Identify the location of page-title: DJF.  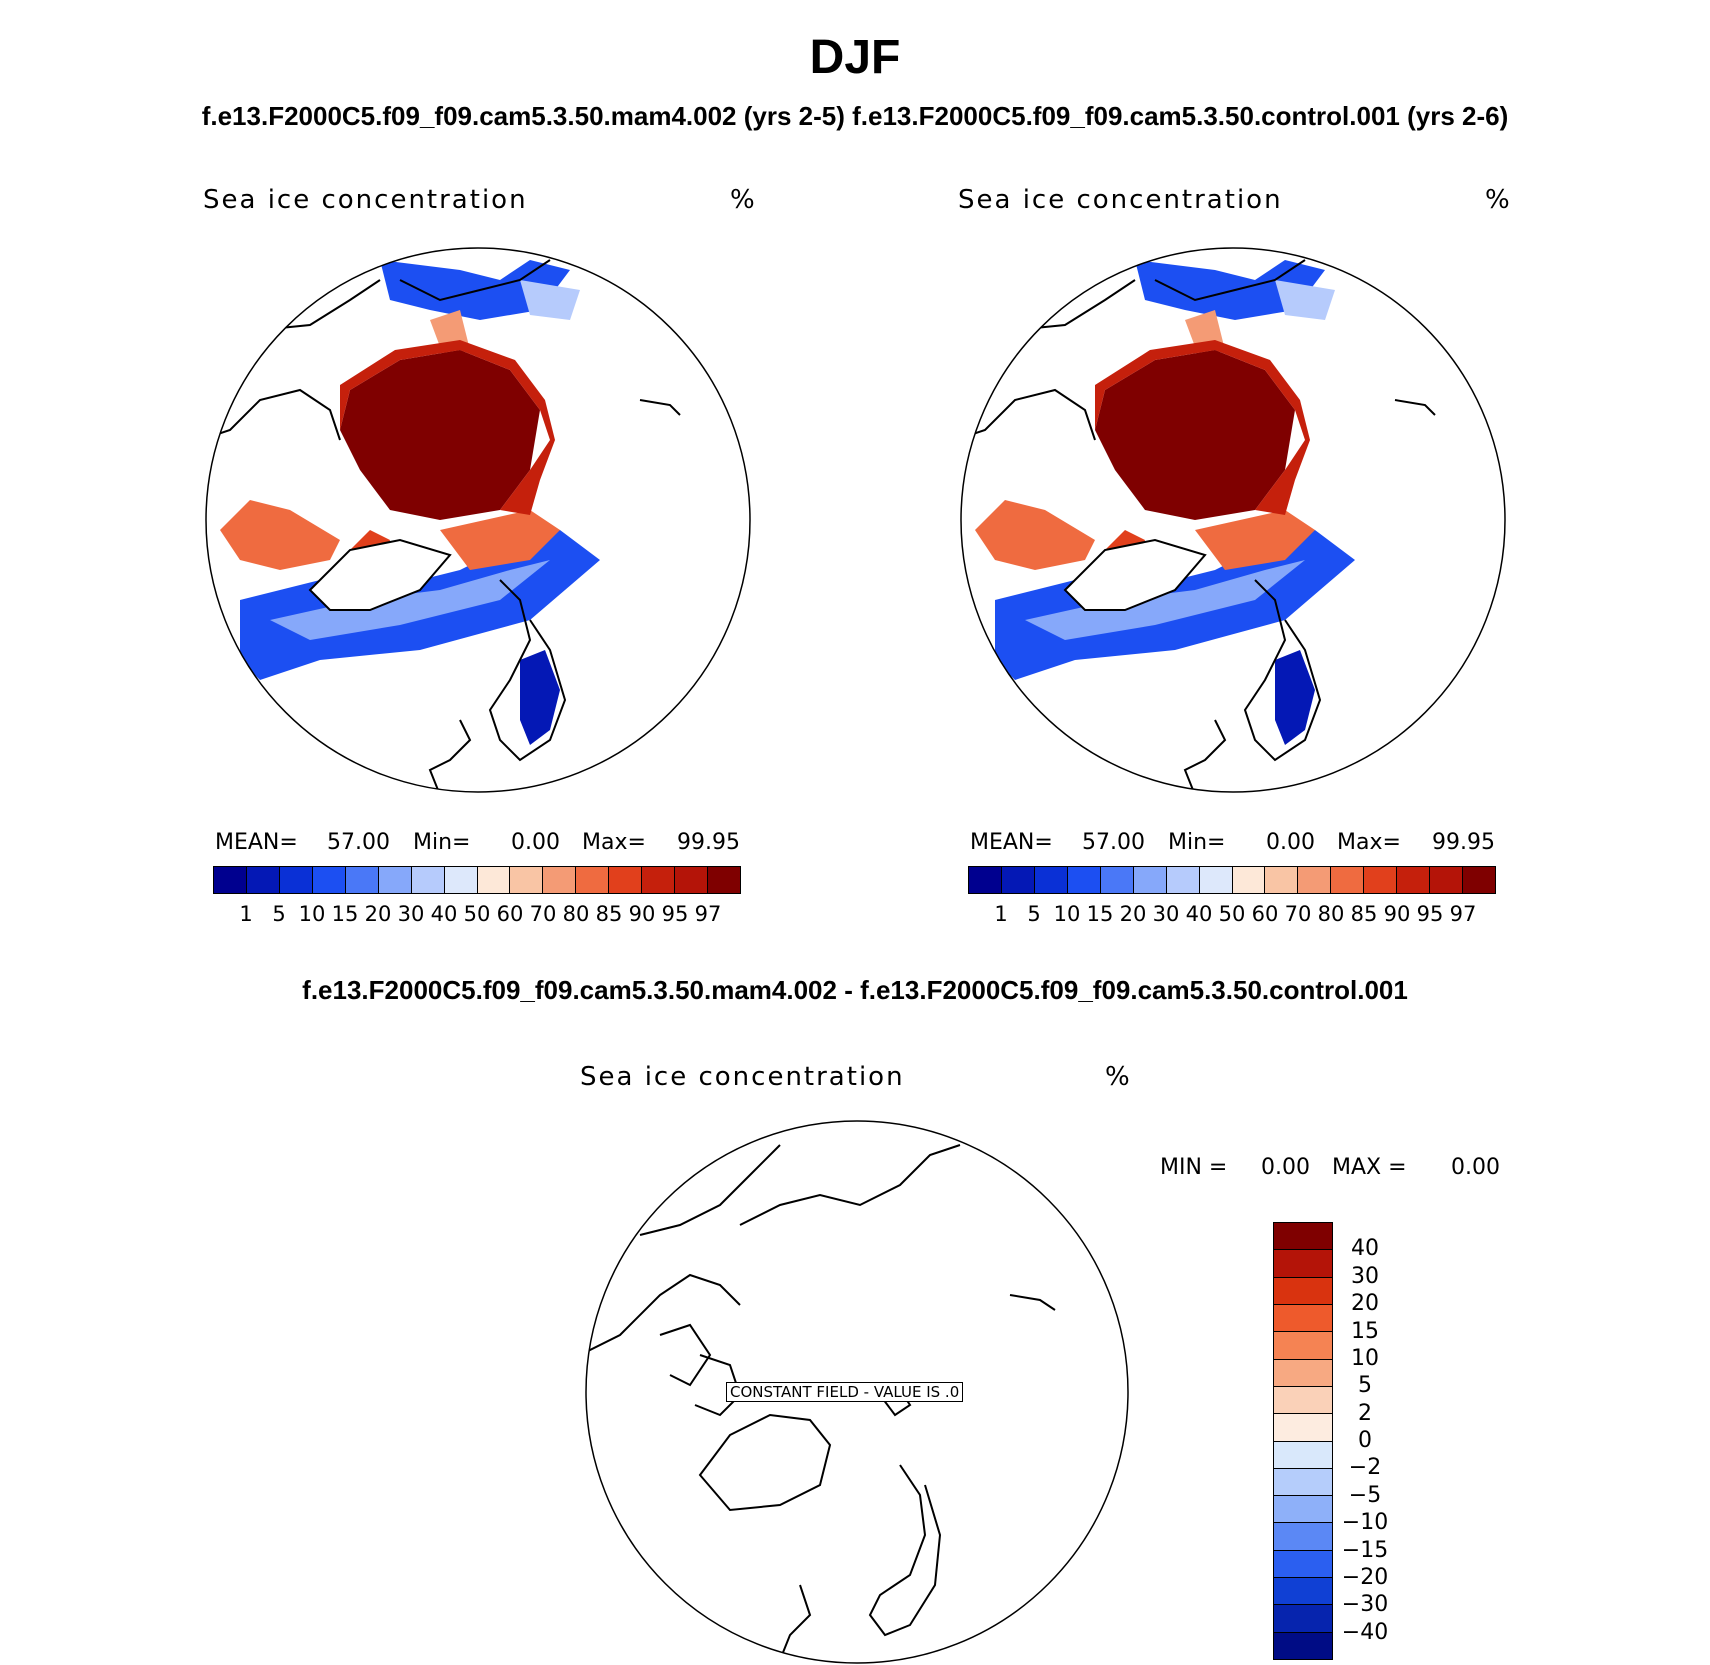
(855, 57).